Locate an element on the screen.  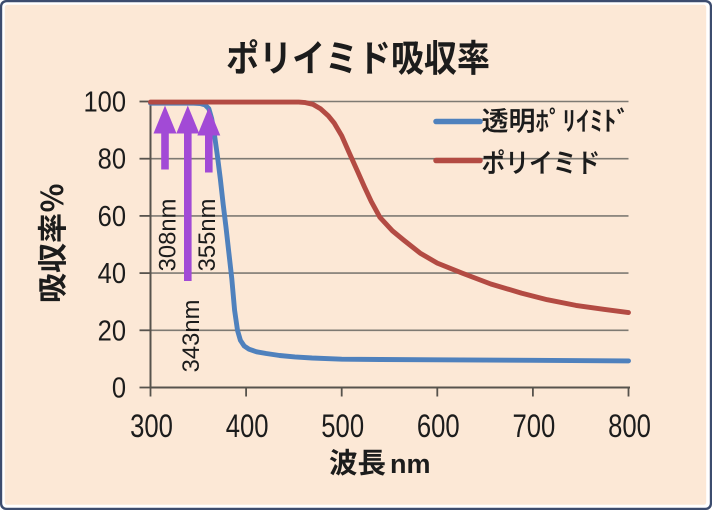
svg-text: 60 is located at coordinates (112, 215).